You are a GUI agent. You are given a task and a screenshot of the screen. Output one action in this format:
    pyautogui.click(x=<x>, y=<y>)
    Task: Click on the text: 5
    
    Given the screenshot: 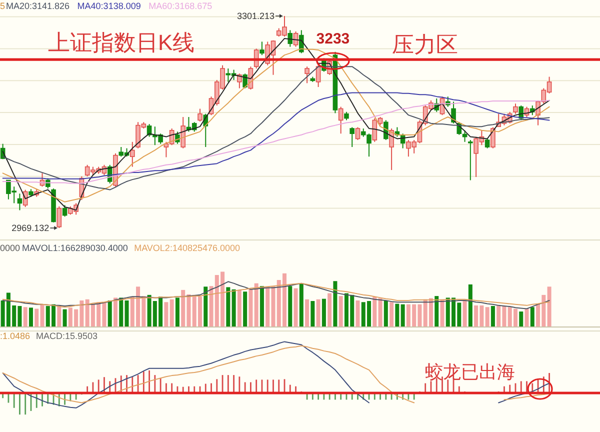 What is the action you would take?
    pyautogui.click(x=3, y=6)
    